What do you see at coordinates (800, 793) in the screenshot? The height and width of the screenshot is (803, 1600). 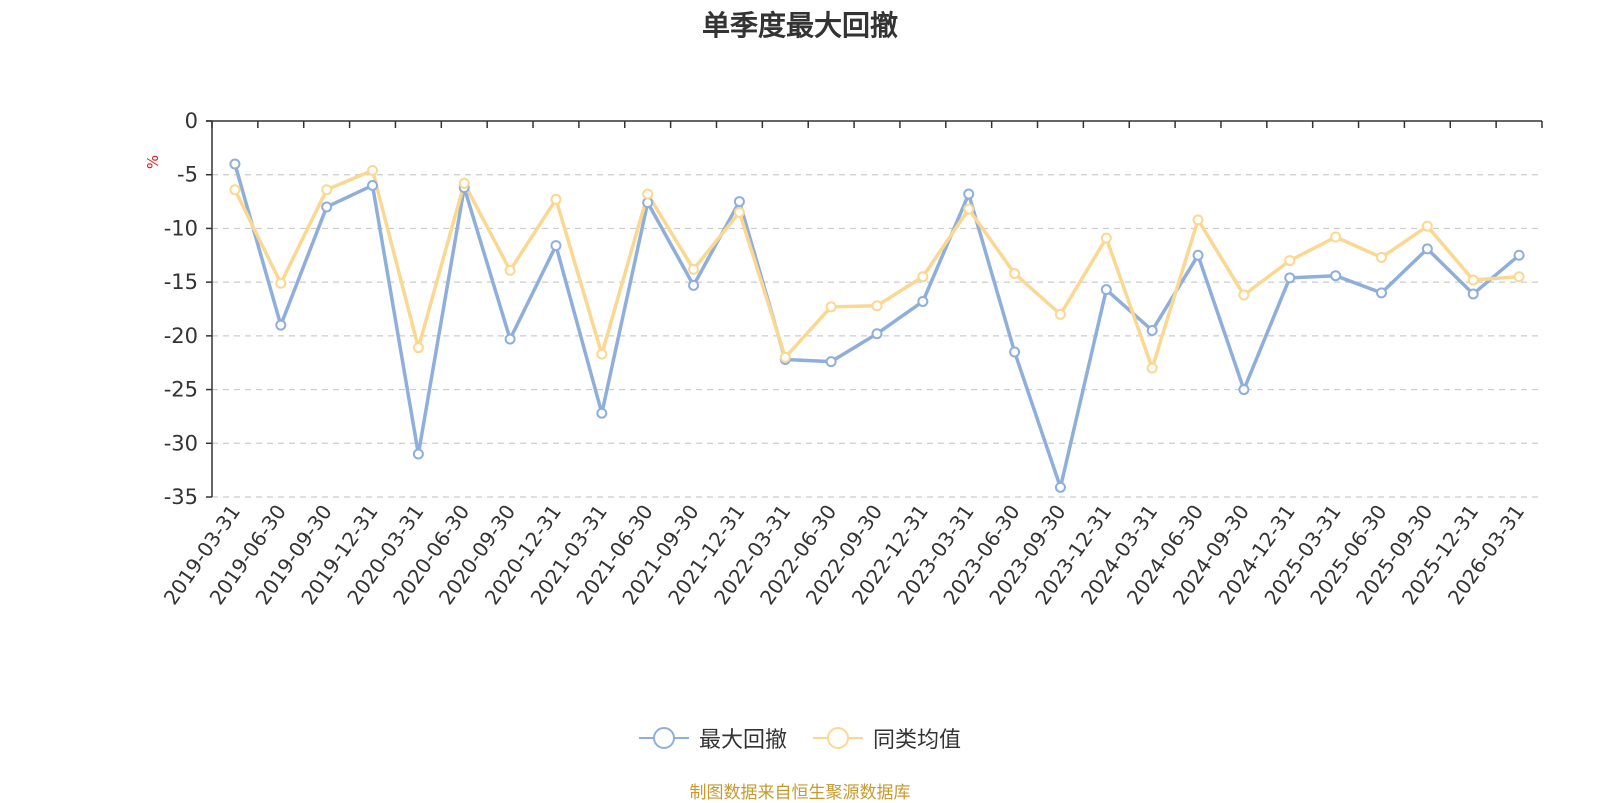 I see `data-source-footer: 制图数据来自恒生聚源数据库` at bounding box center [800, 793].